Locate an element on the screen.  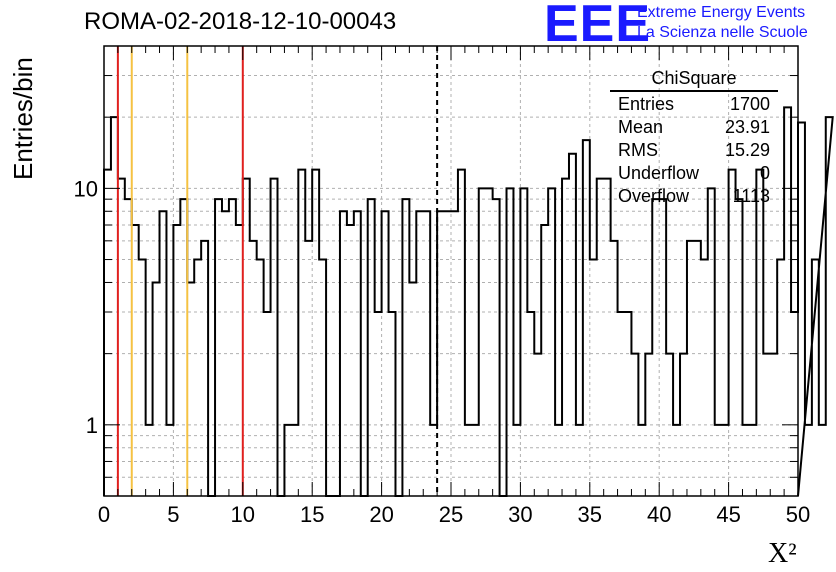
x-tick-label: 5 is located at coordinates (173, 514).